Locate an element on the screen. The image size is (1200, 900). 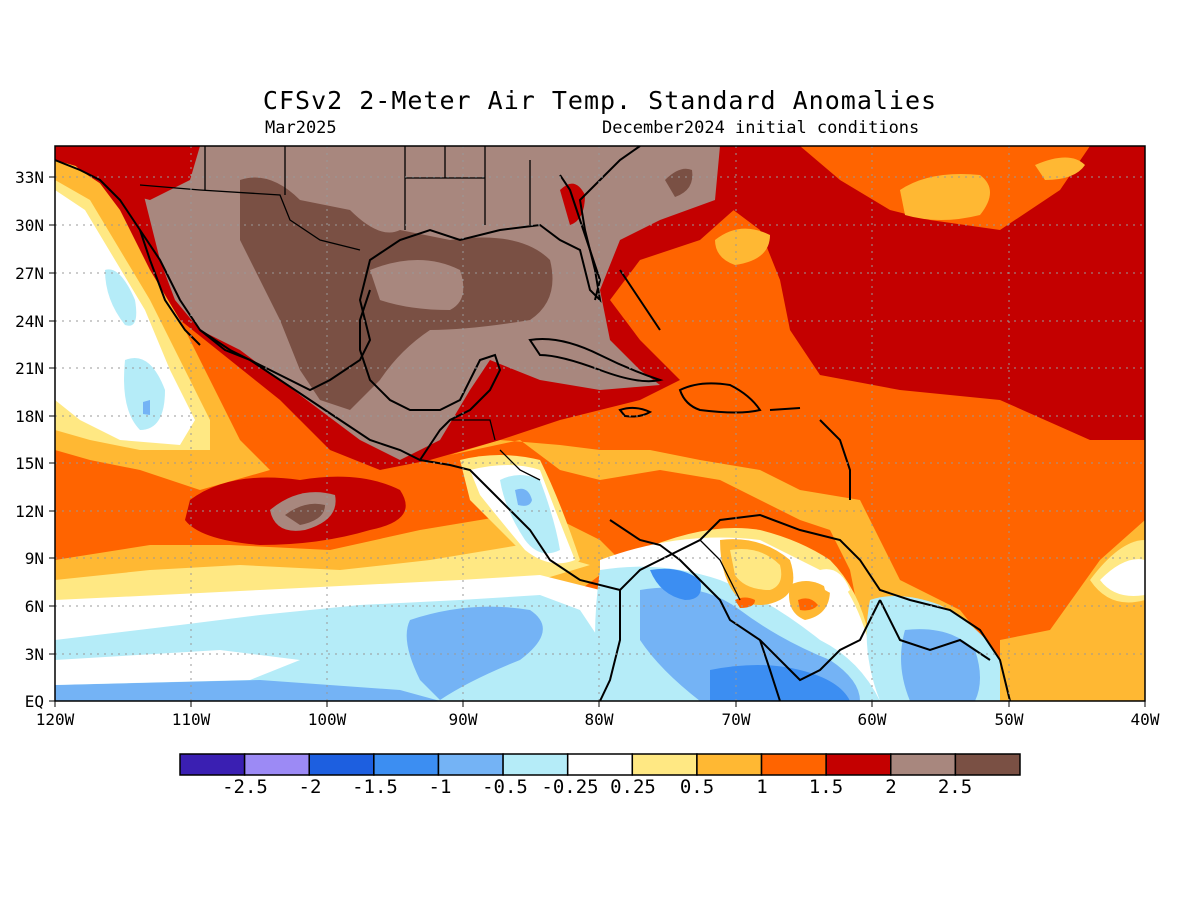
anomaly-region-pacific-darkbrown-blob is located at coordinates (305, 514).